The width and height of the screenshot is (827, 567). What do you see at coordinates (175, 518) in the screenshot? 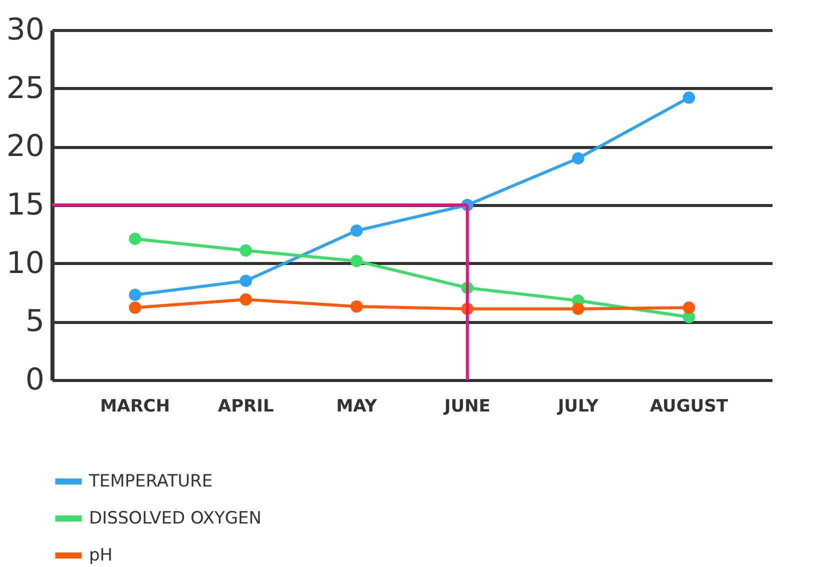
I see `legend-label: DISSOLVED OXYGEN` at bounding box center [175, 518].